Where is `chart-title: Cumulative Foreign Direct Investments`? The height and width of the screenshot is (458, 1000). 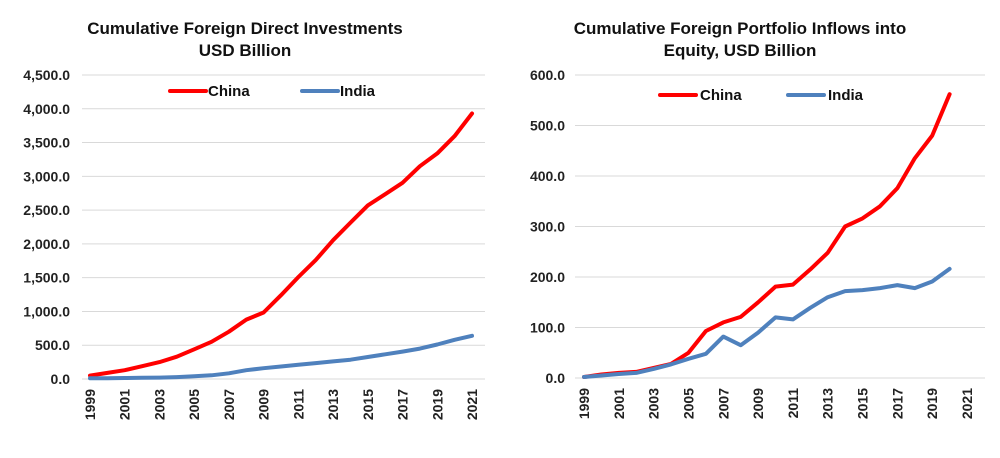
chart-title: Cumulative Foreign Direct Investments is located at coordinates (245, 28).